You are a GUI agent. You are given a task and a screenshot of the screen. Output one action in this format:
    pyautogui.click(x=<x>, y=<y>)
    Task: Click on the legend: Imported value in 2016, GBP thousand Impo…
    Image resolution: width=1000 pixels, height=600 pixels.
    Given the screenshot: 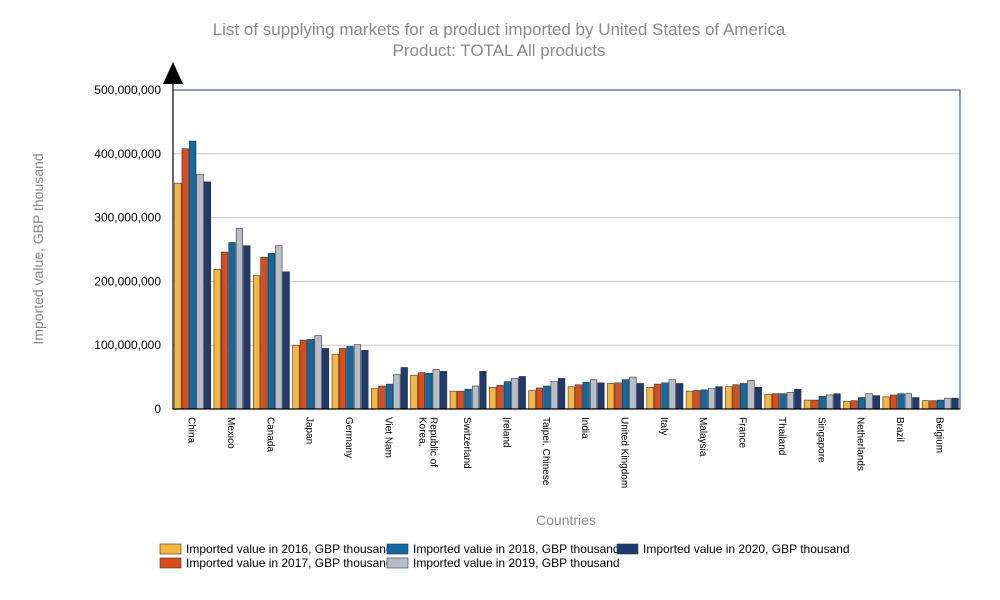 What is the action you would take?
    pyautogui.click(x=504, y=556)
    